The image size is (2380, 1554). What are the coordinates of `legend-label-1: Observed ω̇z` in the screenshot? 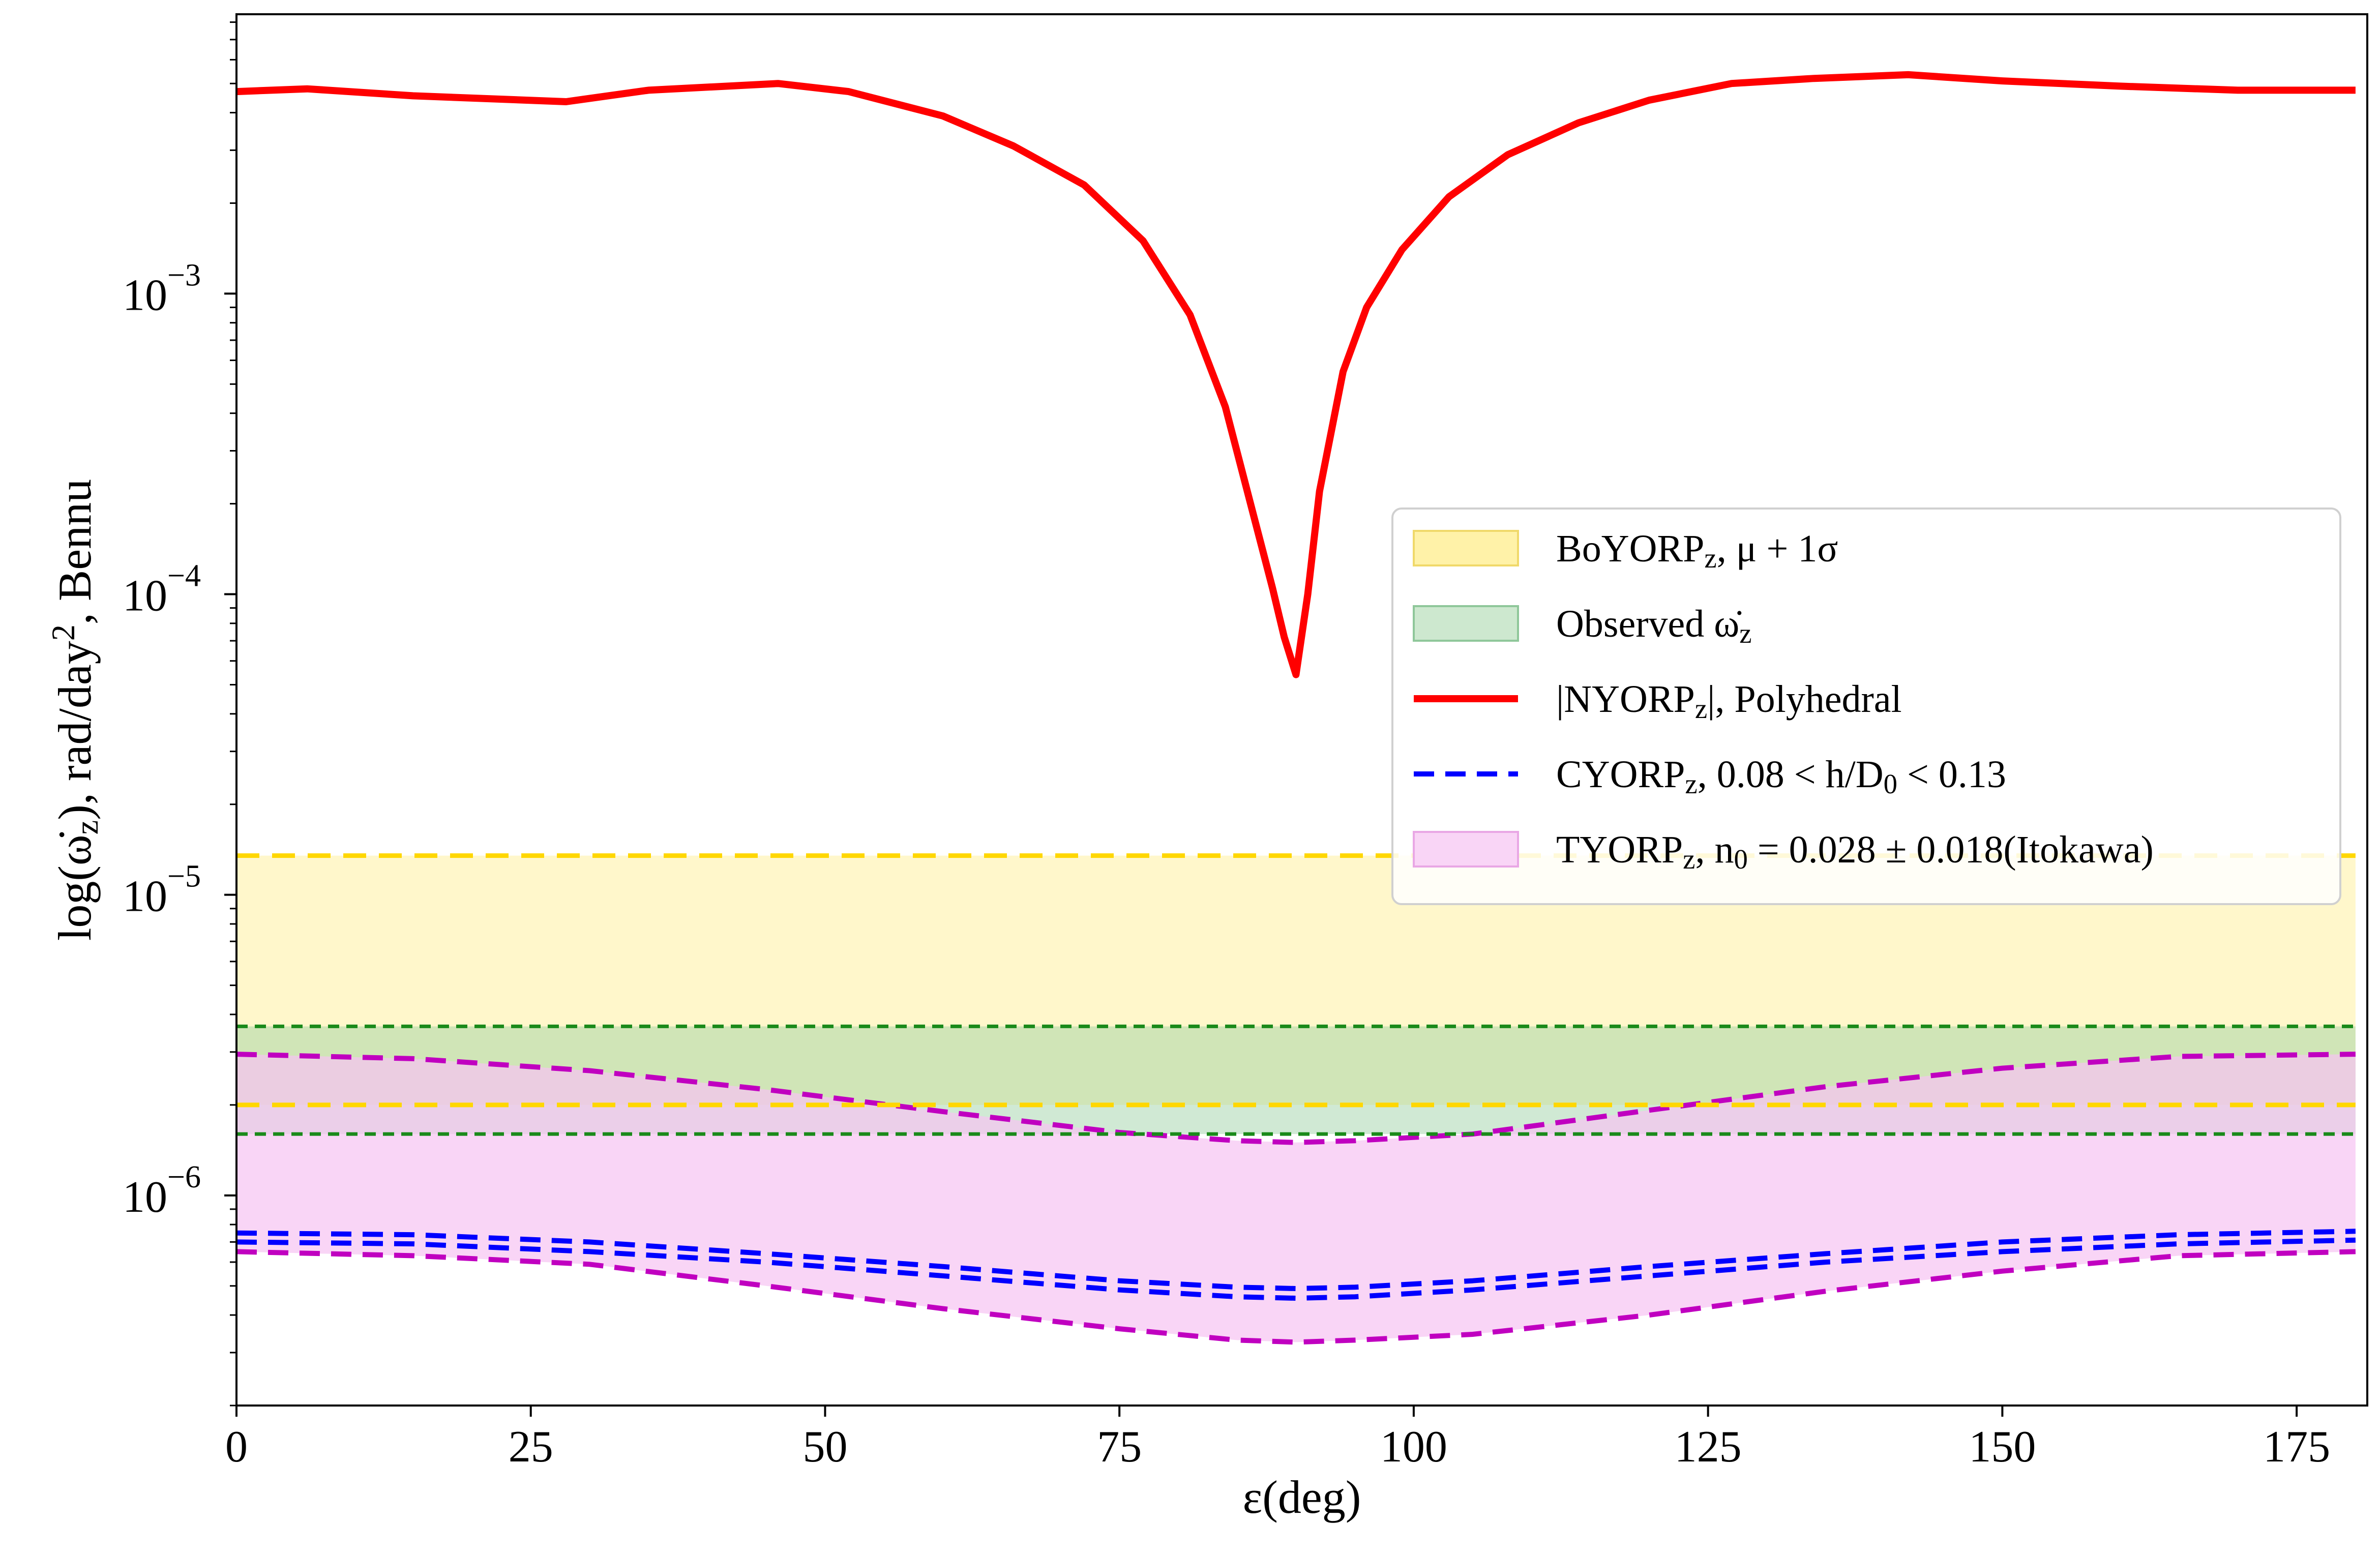 It's located at (1654, 626).